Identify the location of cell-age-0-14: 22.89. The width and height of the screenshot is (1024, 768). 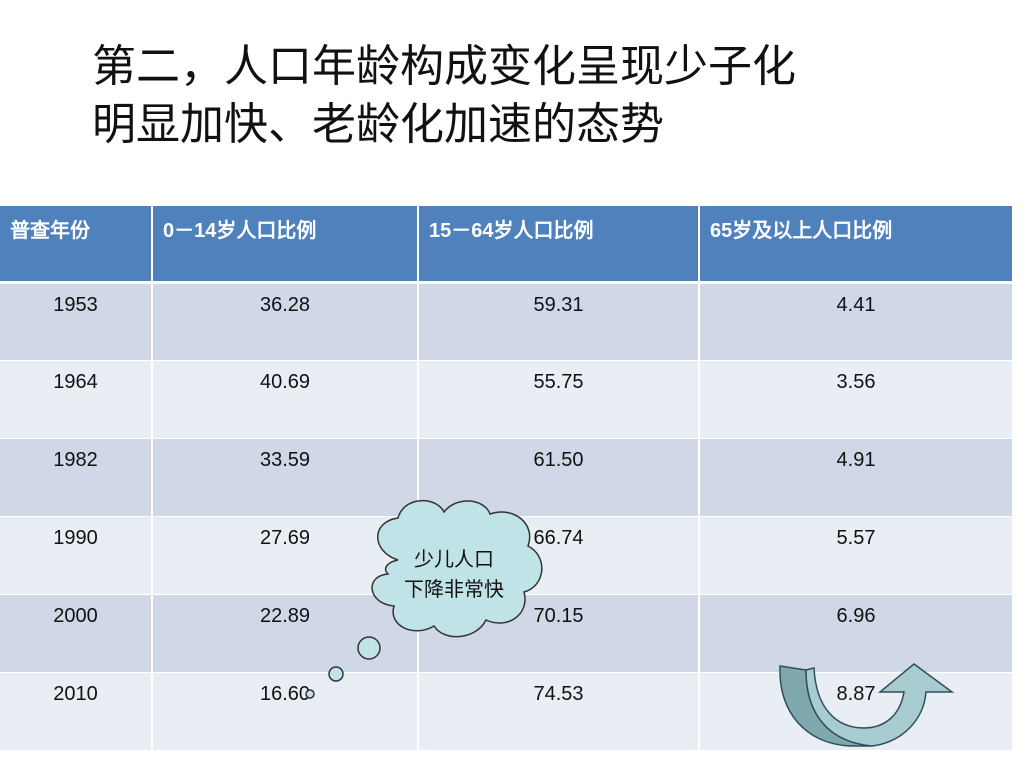
(285, 632).